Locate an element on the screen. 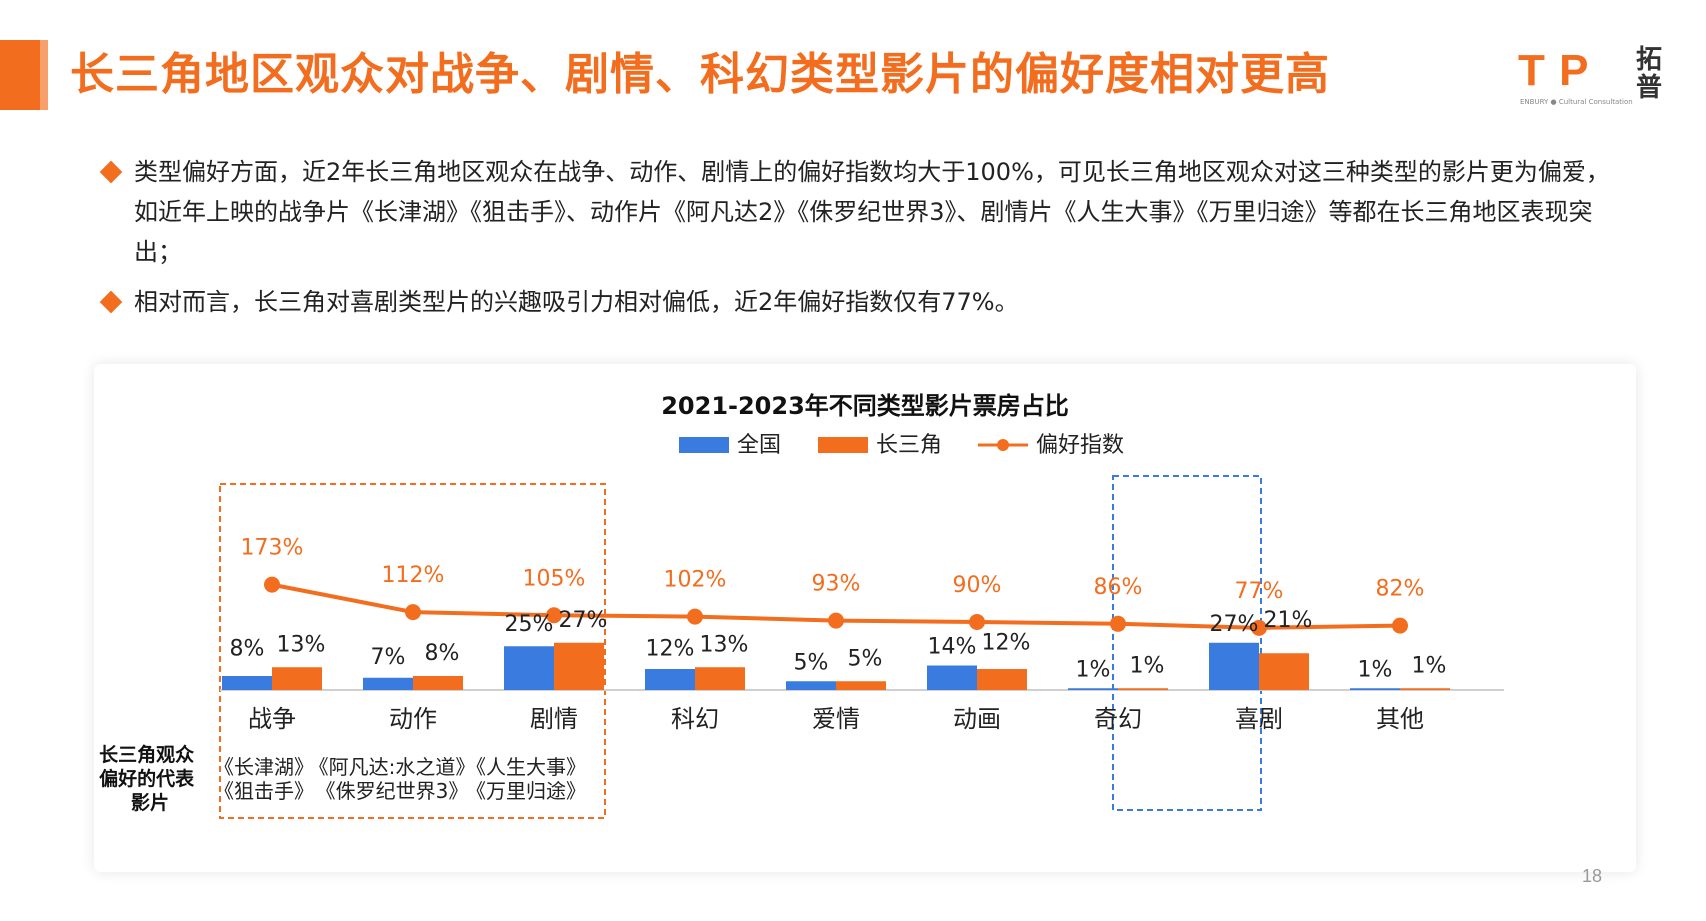  film-drama-1: 《人生大事》 is located at coordinates (526, 767).